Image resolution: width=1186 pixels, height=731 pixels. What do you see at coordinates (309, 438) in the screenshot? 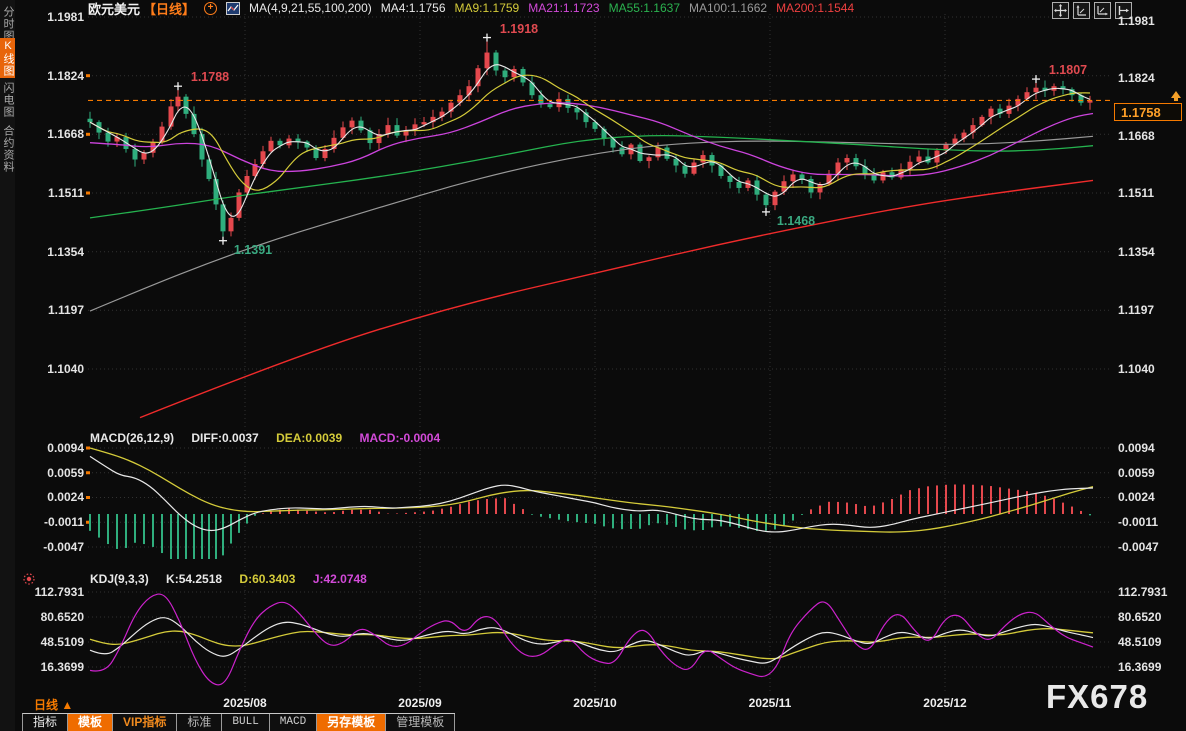
I see `macd-dea-value: DEA:0.0039` at bounding box center [309, 438].